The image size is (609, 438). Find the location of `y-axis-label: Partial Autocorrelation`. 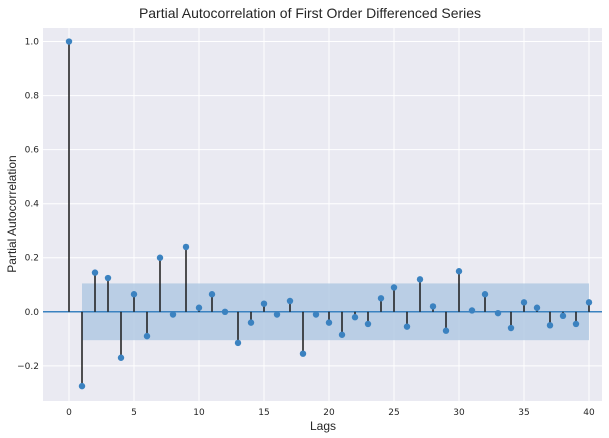

y-axis-label: Partial Autocorrelation is located at coordinates (12, 213).